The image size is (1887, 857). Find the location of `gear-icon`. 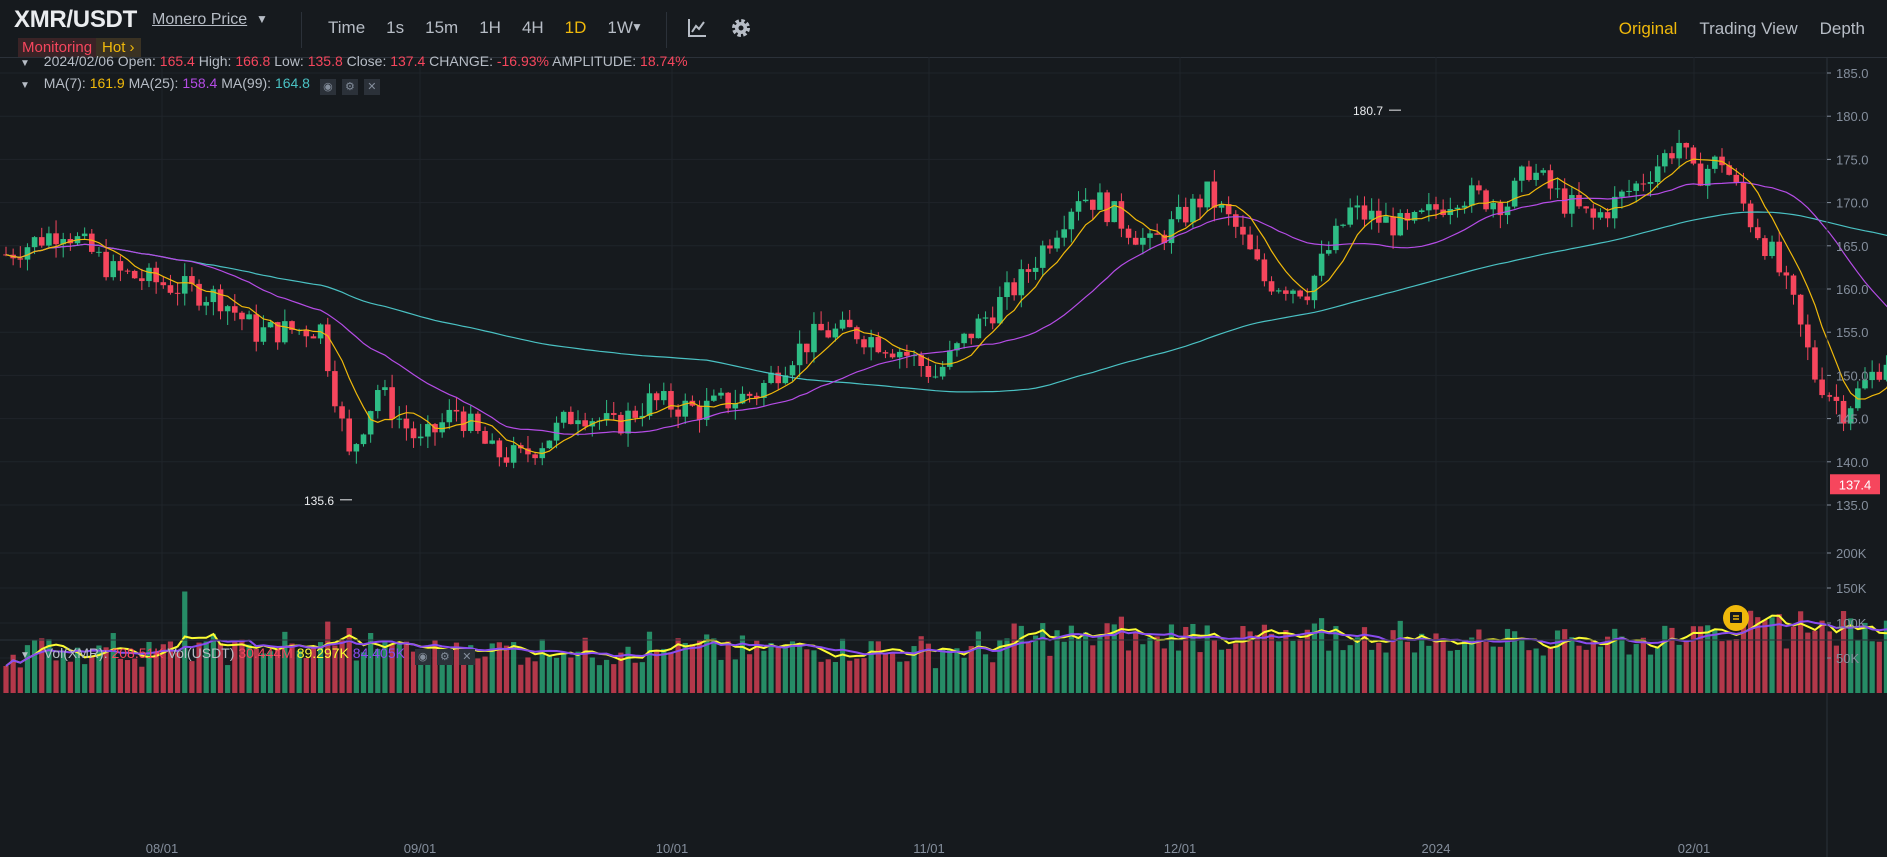

gear-icon is located at coordinates (741, 28).